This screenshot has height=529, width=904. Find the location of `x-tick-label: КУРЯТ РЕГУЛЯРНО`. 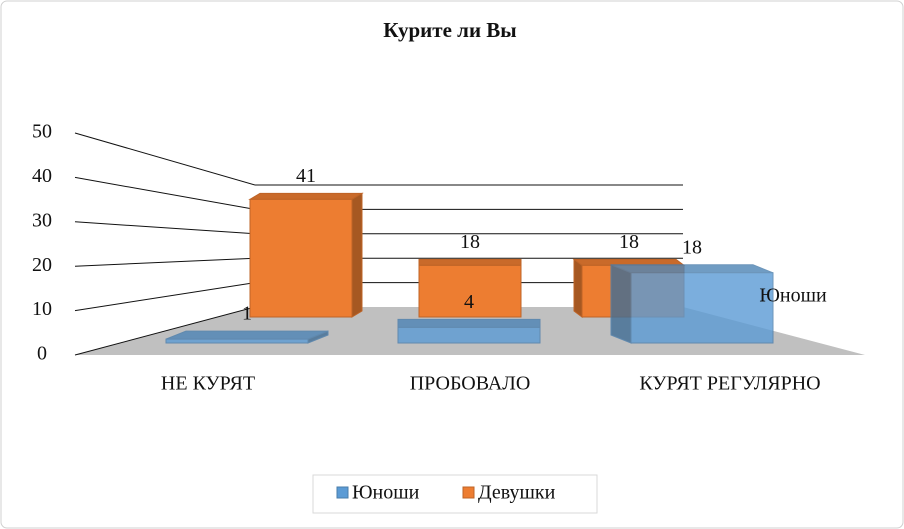

x-tick-label: КУРЯТ РЕГУЛЯРНО is located at coordinates (729, 384).